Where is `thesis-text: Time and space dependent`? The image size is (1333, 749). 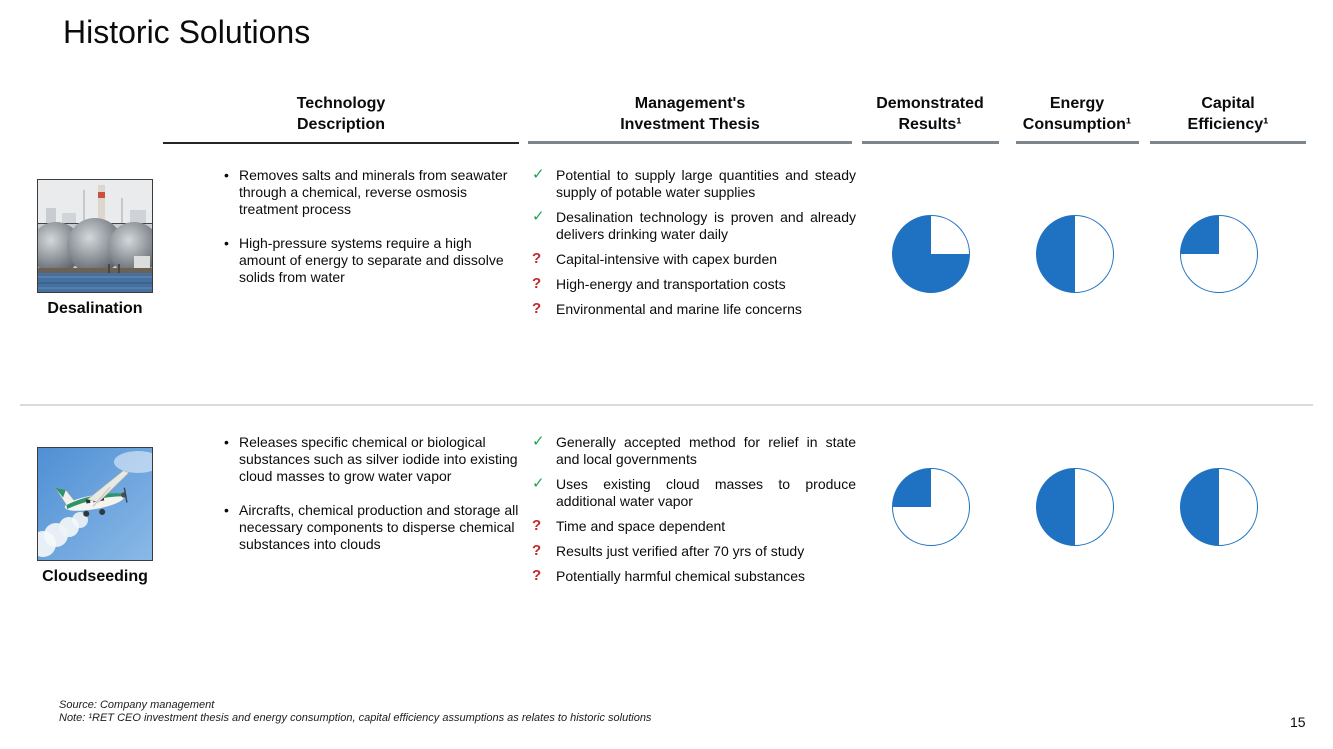 thesis-text: Time and space dependent is located at coordinates (641, 526).